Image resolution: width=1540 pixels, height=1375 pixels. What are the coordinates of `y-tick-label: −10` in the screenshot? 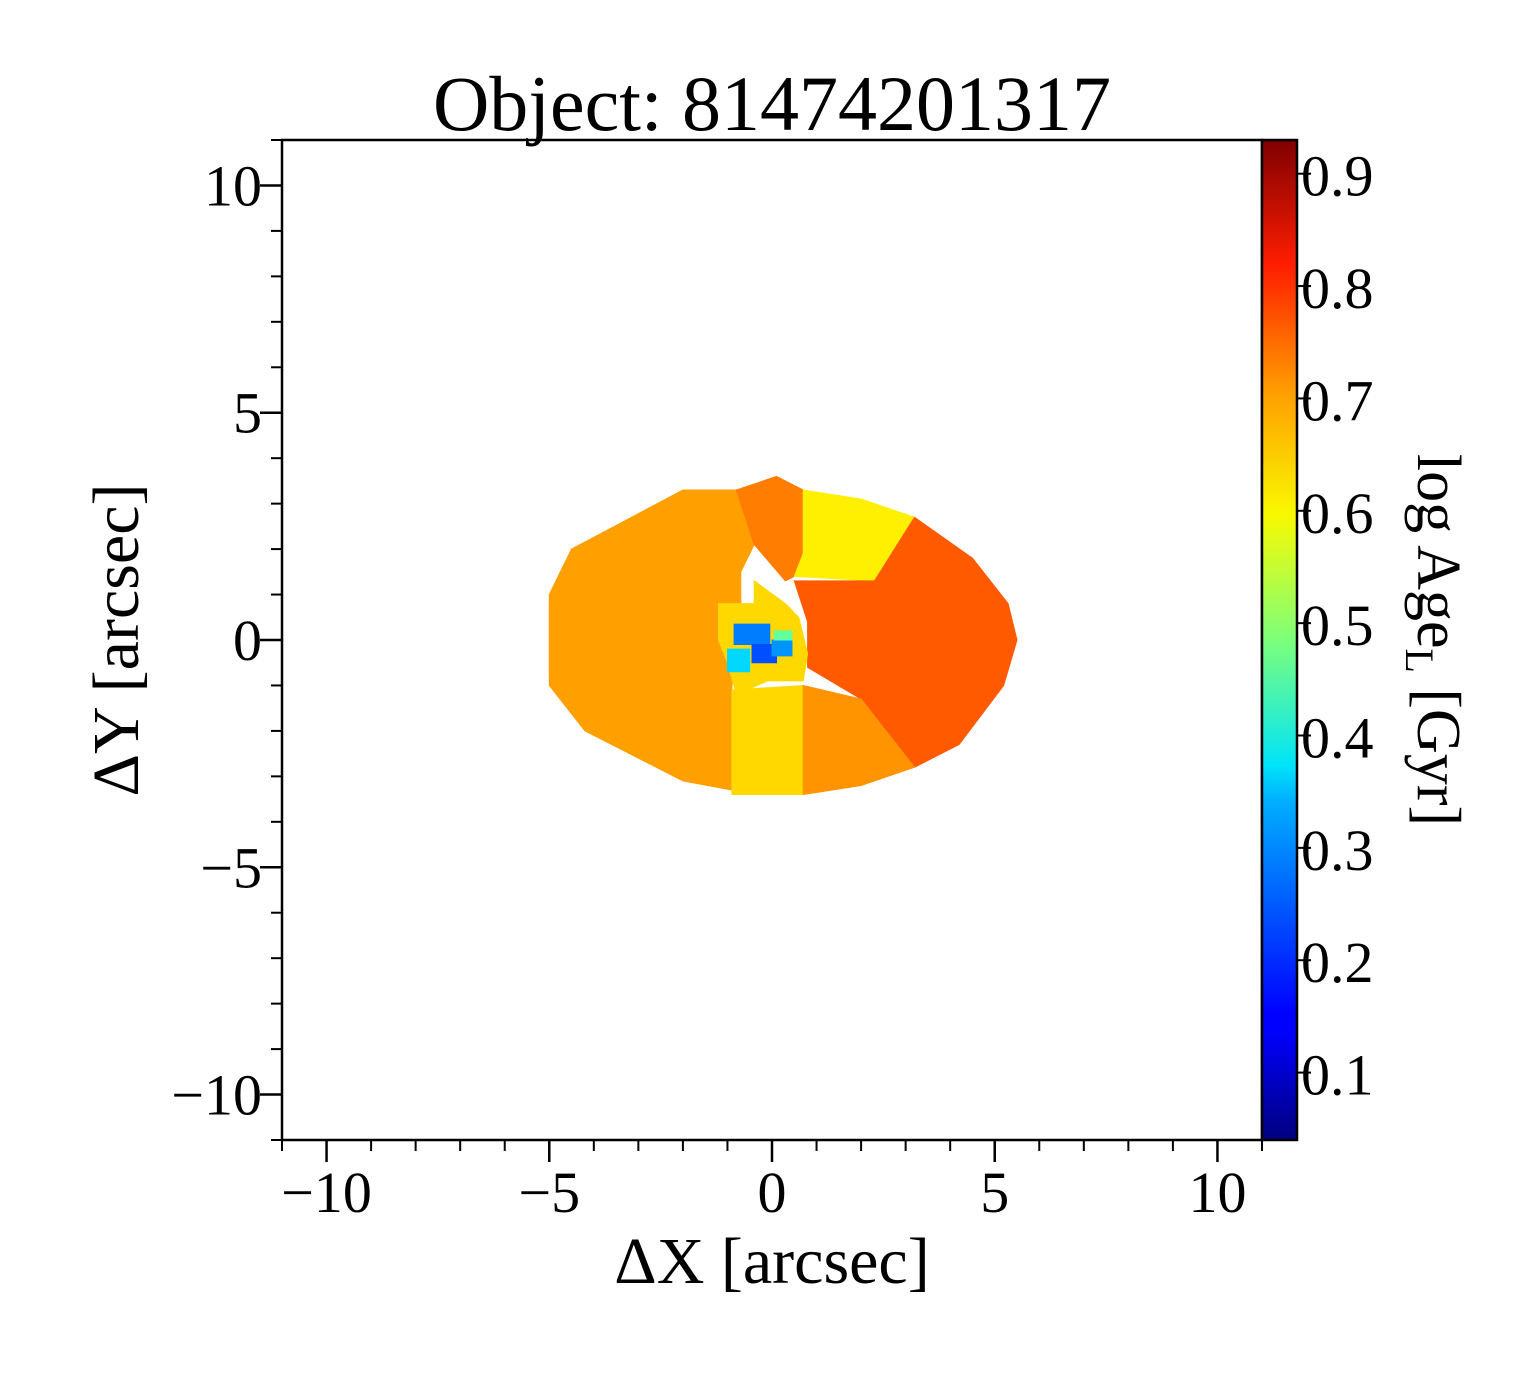 It's located at (216, 1095).